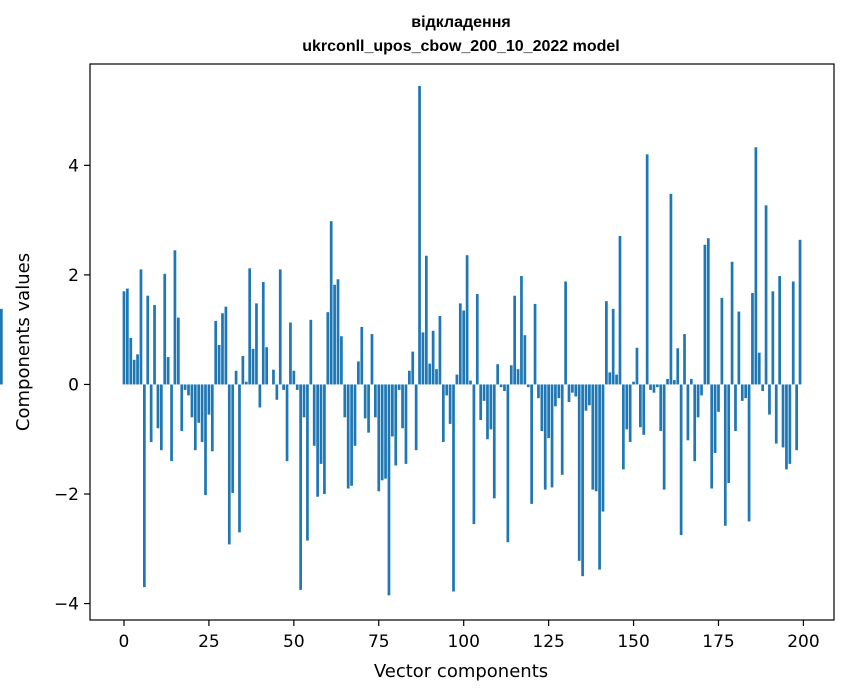 The width and height of the screenshot is (847, 696). Describe the element at coordinates (633, 642) in the screenshot. I see `x-tick-label: 150` at that location.